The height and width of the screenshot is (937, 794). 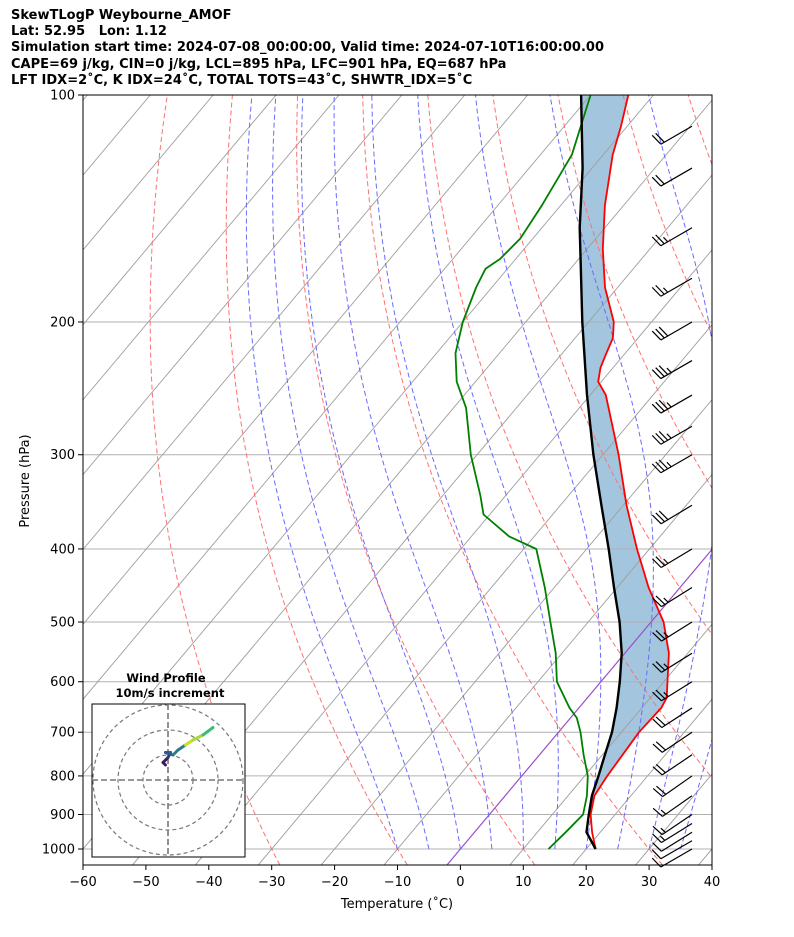 I want to click on x-tick-label: 10, so click(x=523, y=882).